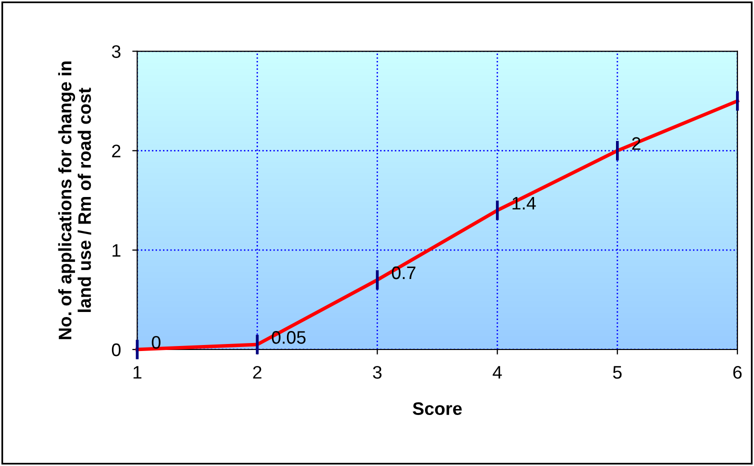  Describe the element at coordinates (156, 342) in the screenshot. I see `data-label: 0` at that location.